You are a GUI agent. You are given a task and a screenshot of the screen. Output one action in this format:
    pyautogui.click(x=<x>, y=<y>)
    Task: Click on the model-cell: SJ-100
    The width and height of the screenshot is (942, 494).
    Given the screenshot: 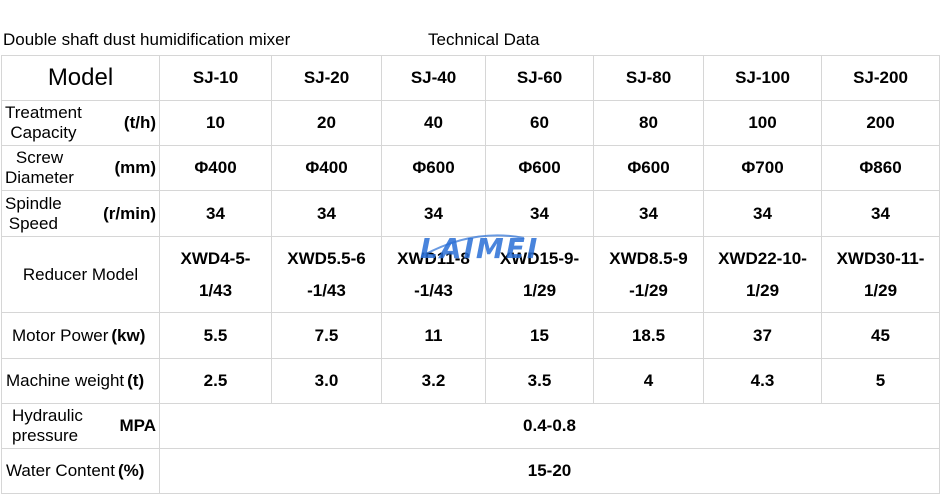 What is the action you would take?
    pyautogui.click(x=762, y=78)
    